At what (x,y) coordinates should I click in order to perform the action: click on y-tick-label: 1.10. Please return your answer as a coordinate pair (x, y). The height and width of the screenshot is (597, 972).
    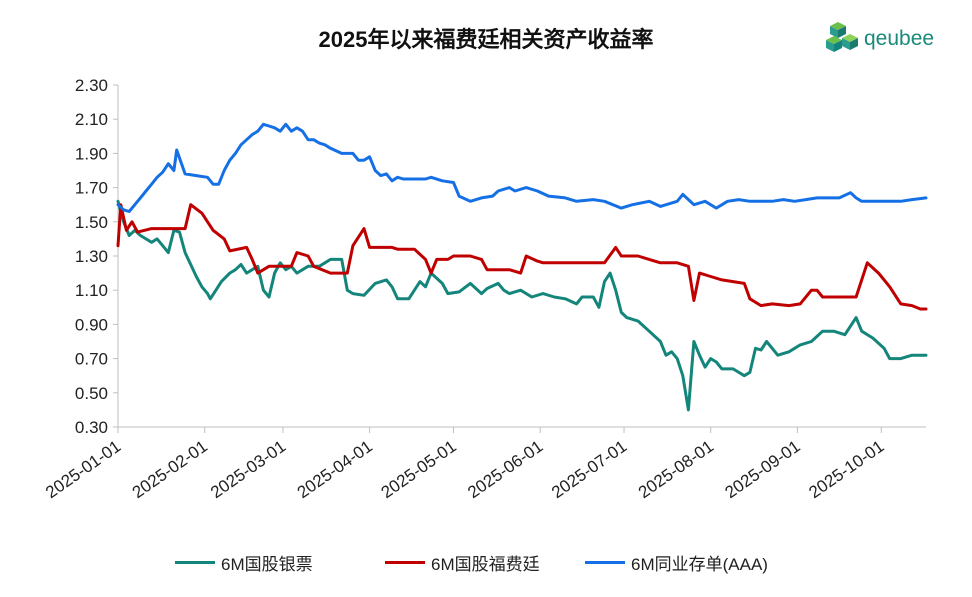
    Looking at the image, I should click on (91, 290).